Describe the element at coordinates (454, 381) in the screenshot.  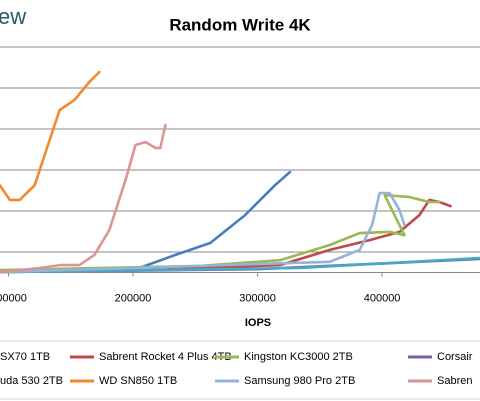
I see `legend-label: Sabren` at that location.